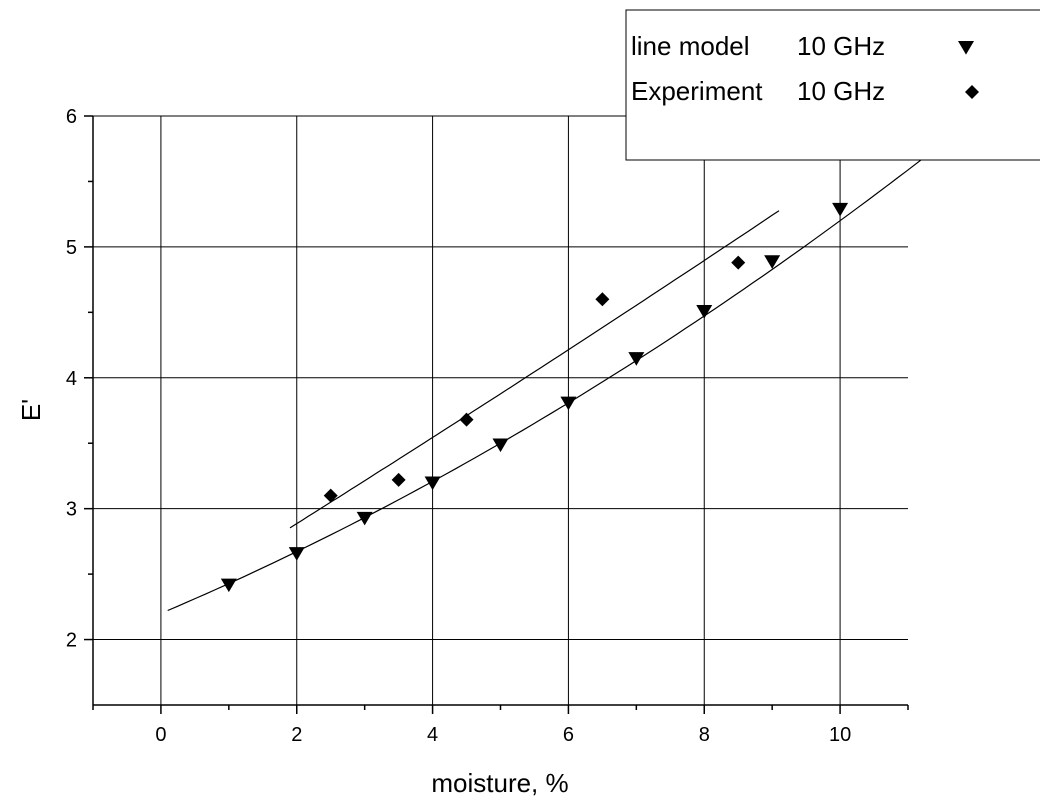 The image size is (1040, 801). I want to click on legend-markers, so click(968, 70).